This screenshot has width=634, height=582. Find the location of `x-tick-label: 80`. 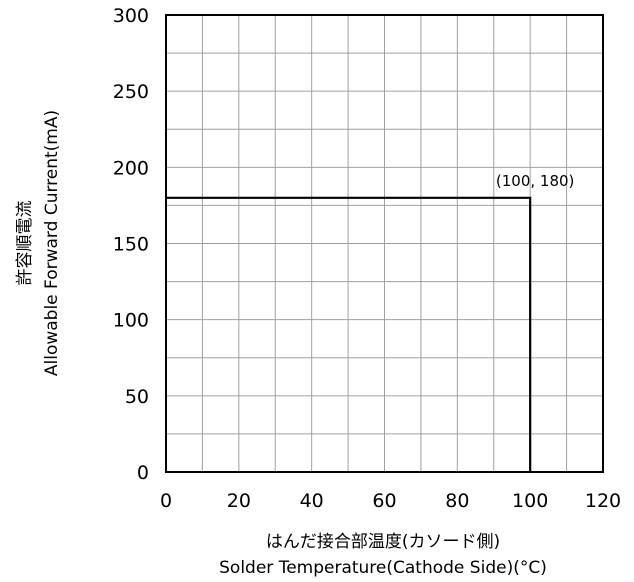

x-tick-label: 80 is located at coordinates (457, 501).